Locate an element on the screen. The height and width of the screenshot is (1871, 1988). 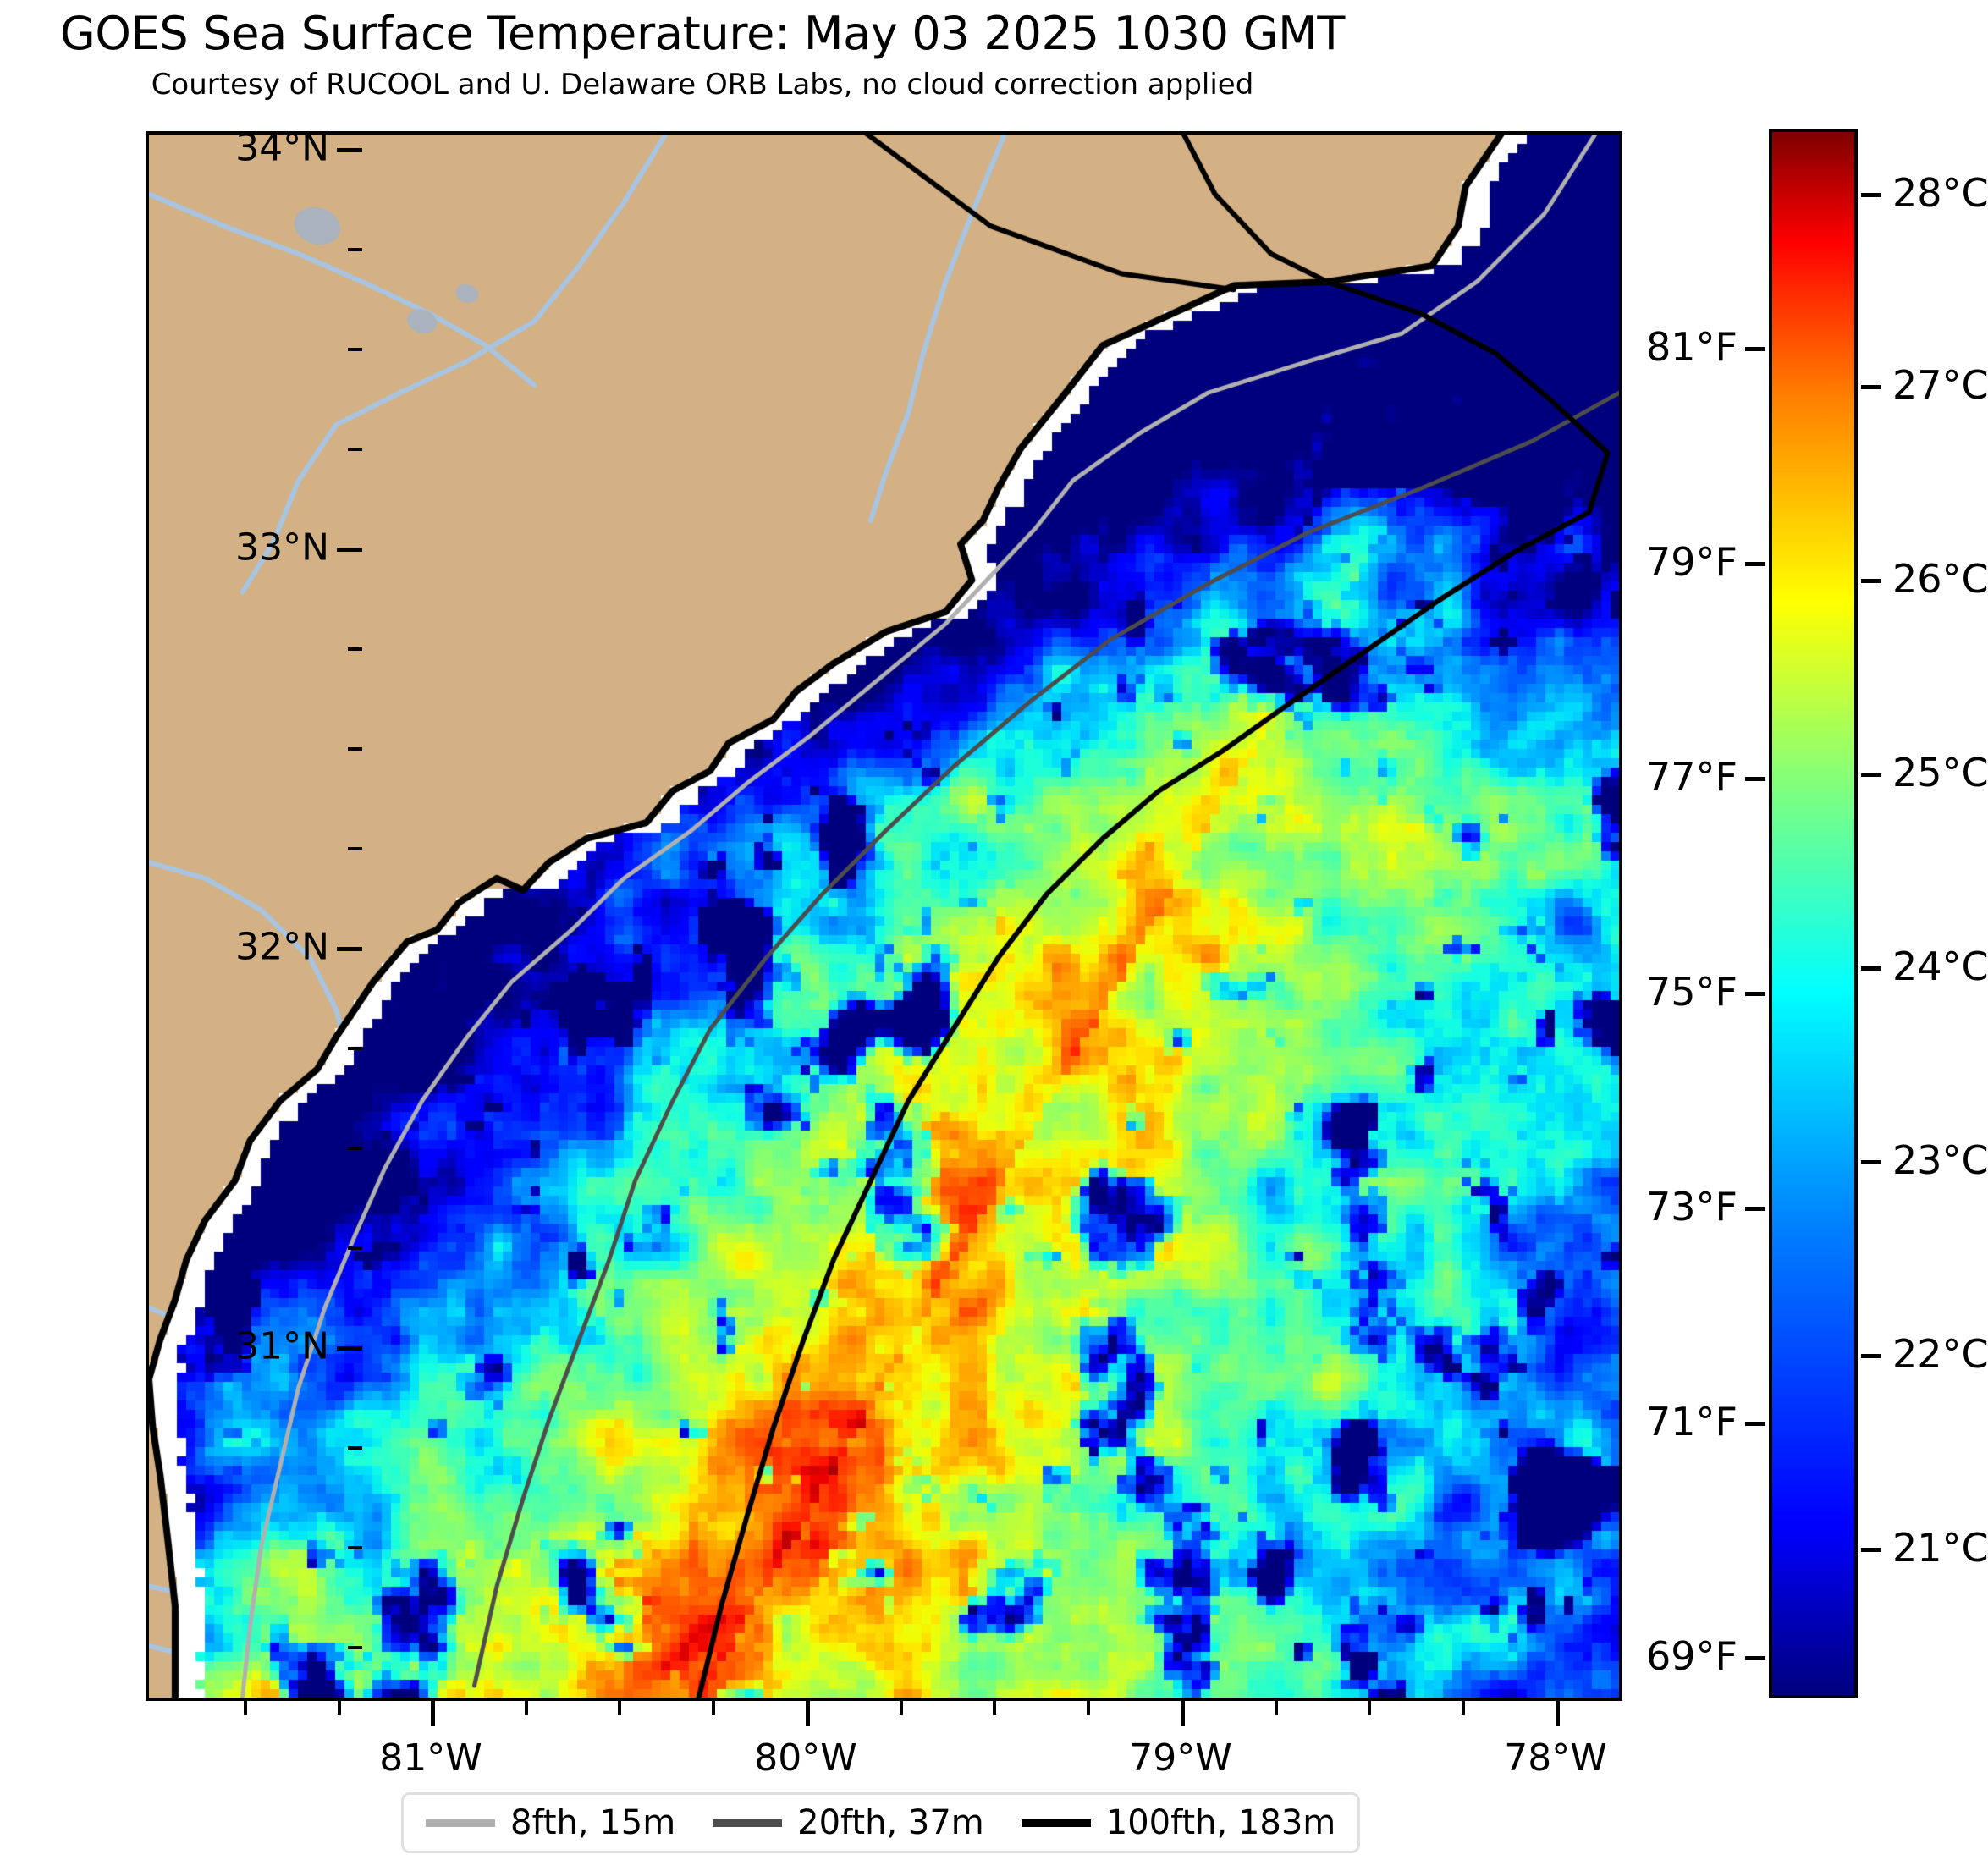
y-label-33N: 33°N is located at coordinates (282, 548).